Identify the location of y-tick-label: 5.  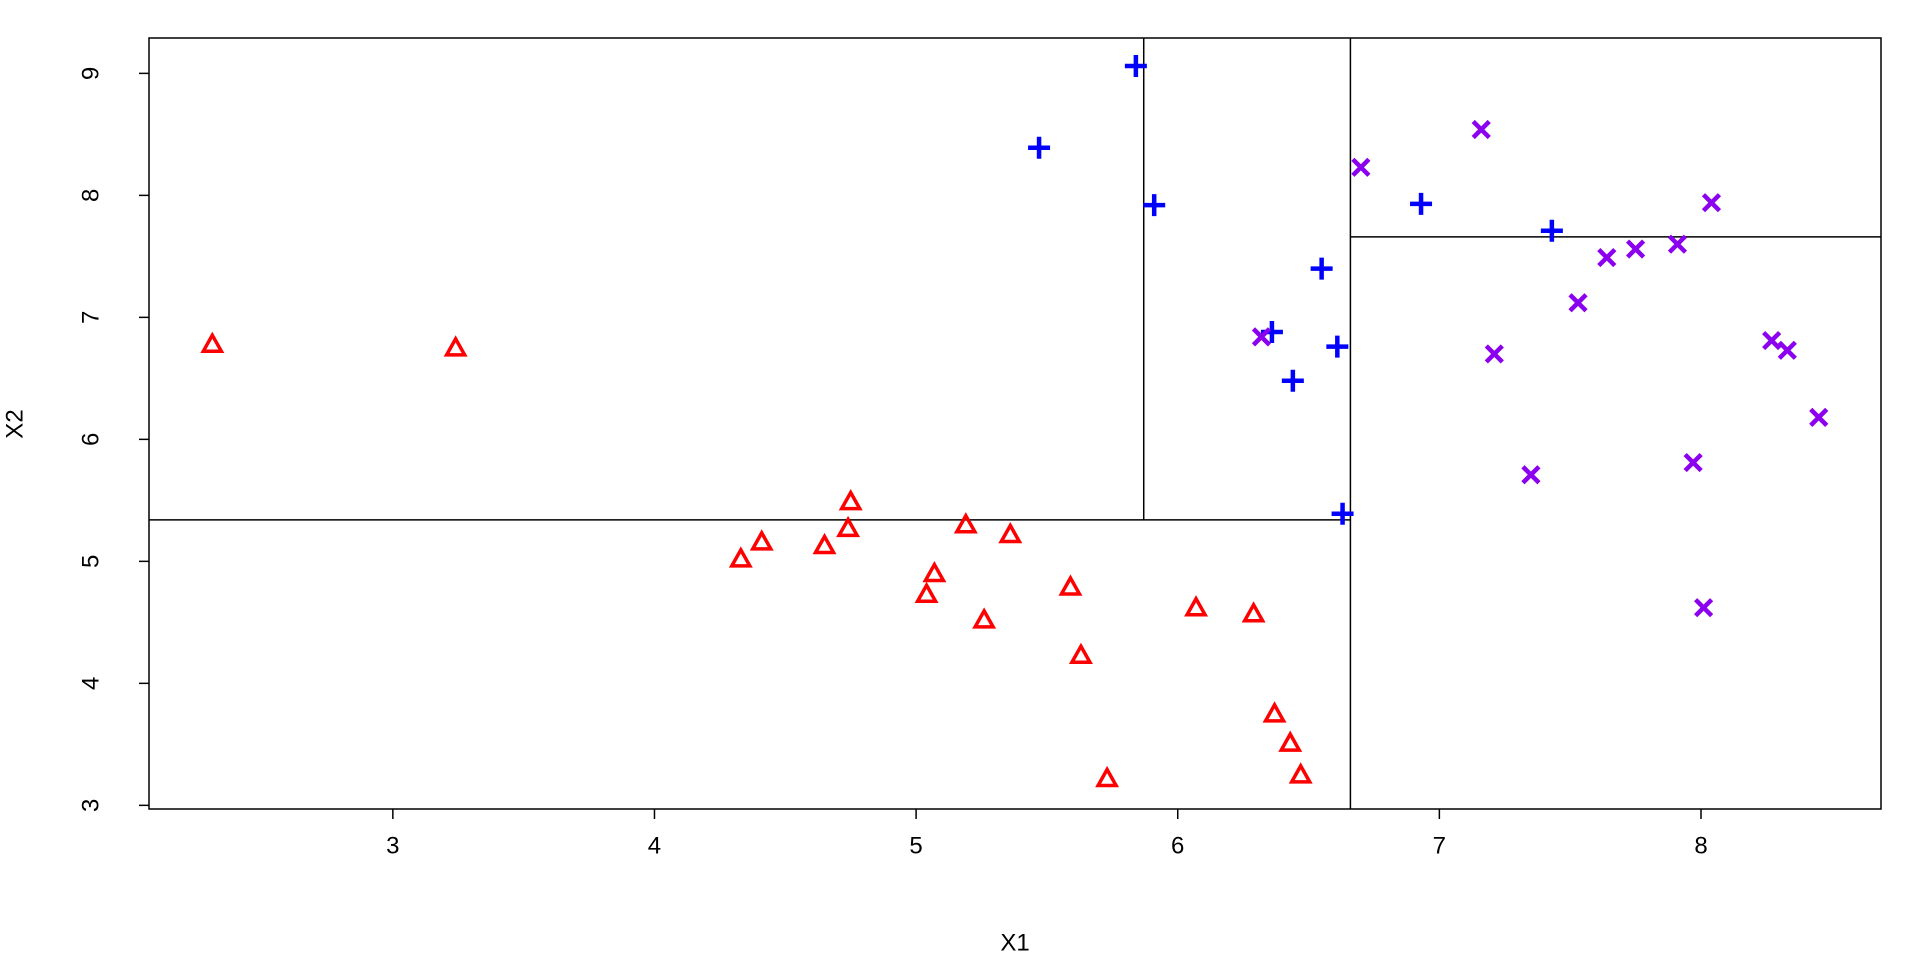
(90, 561).